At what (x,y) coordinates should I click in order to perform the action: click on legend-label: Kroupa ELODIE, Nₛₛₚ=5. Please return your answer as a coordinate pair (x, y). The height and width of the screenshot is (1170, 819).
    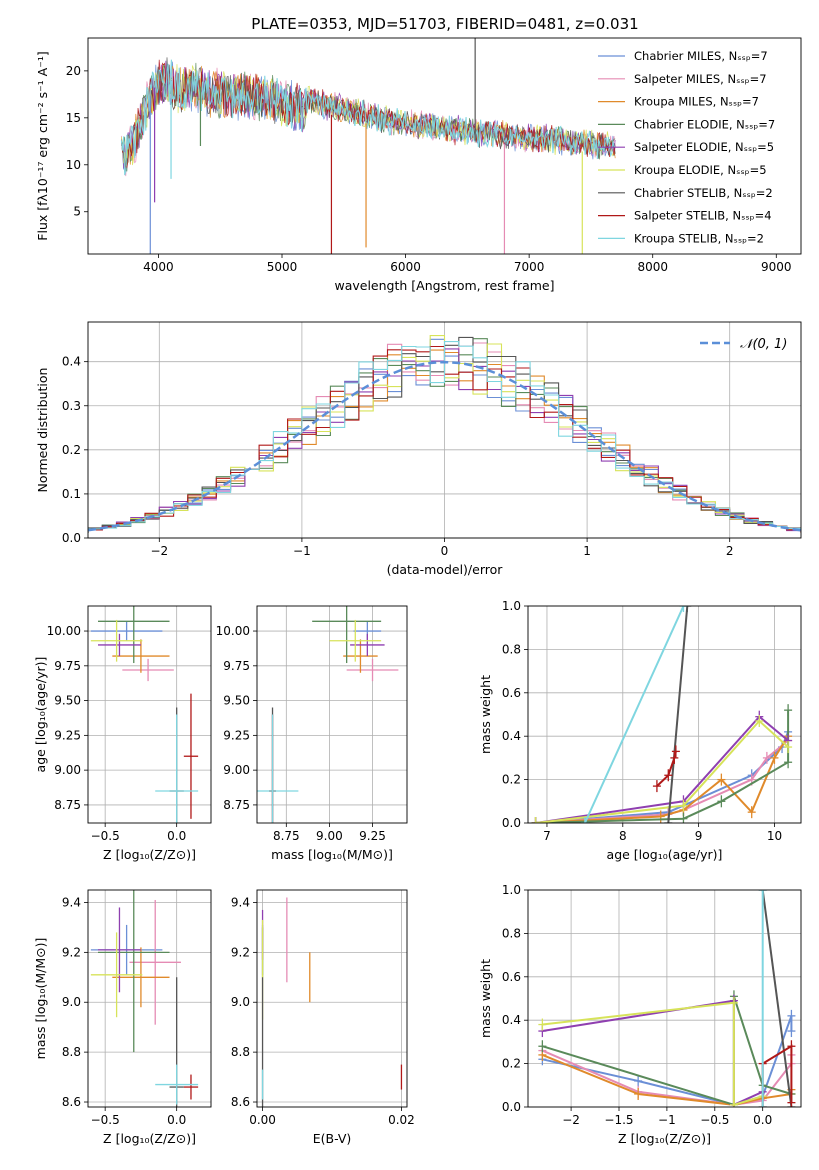
    Looking at the image, I should click on (700, 170).